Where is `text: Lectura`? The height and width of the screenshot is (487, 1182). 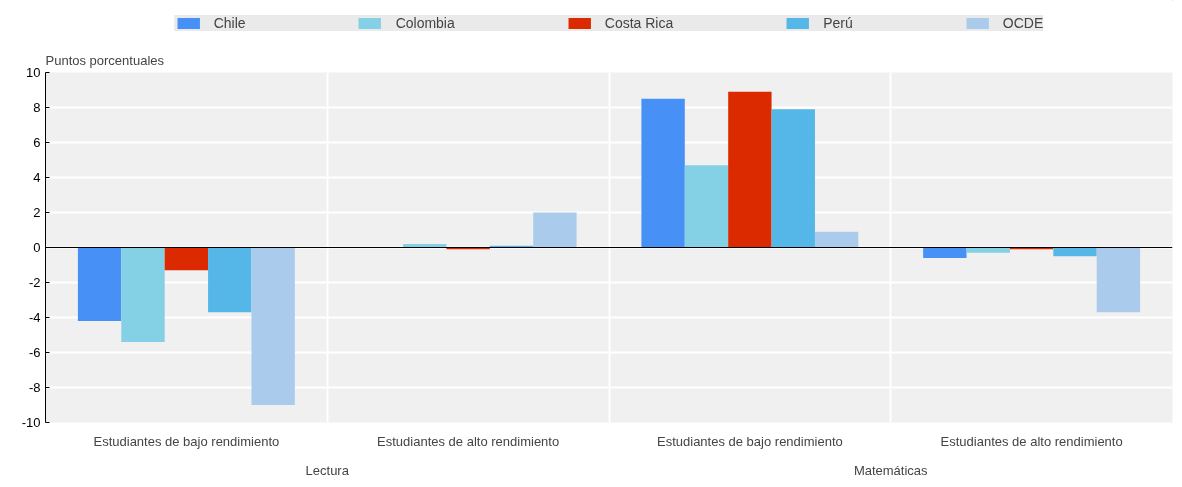
text: Lectura is located at coordinates (327, 470).